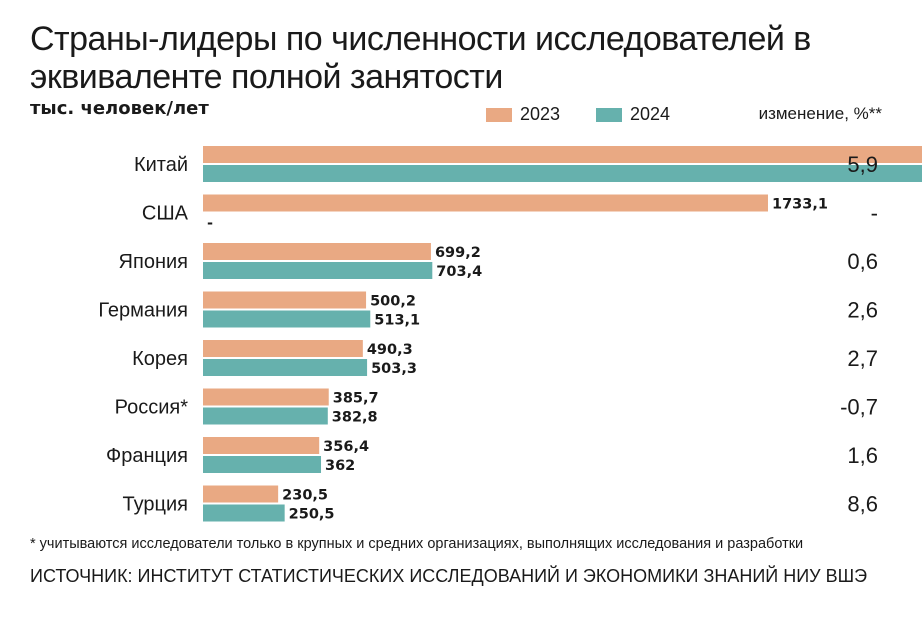  I want to click on category-label-row-3: Германия, so click(143, 311).